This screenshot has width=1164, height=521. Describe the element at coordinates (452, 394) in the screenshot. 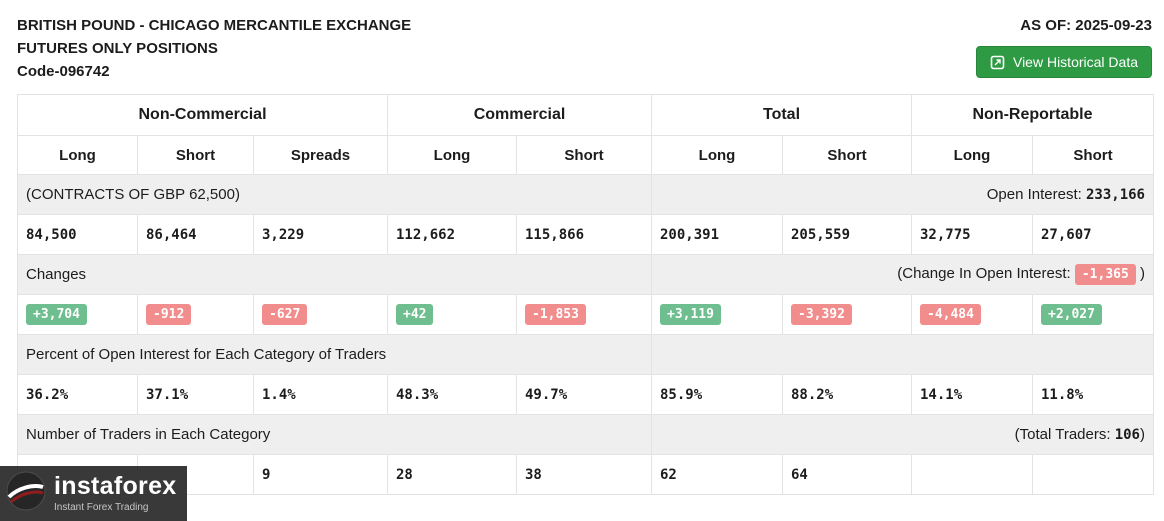

I see `percent-cell: 48.3%` at that location.